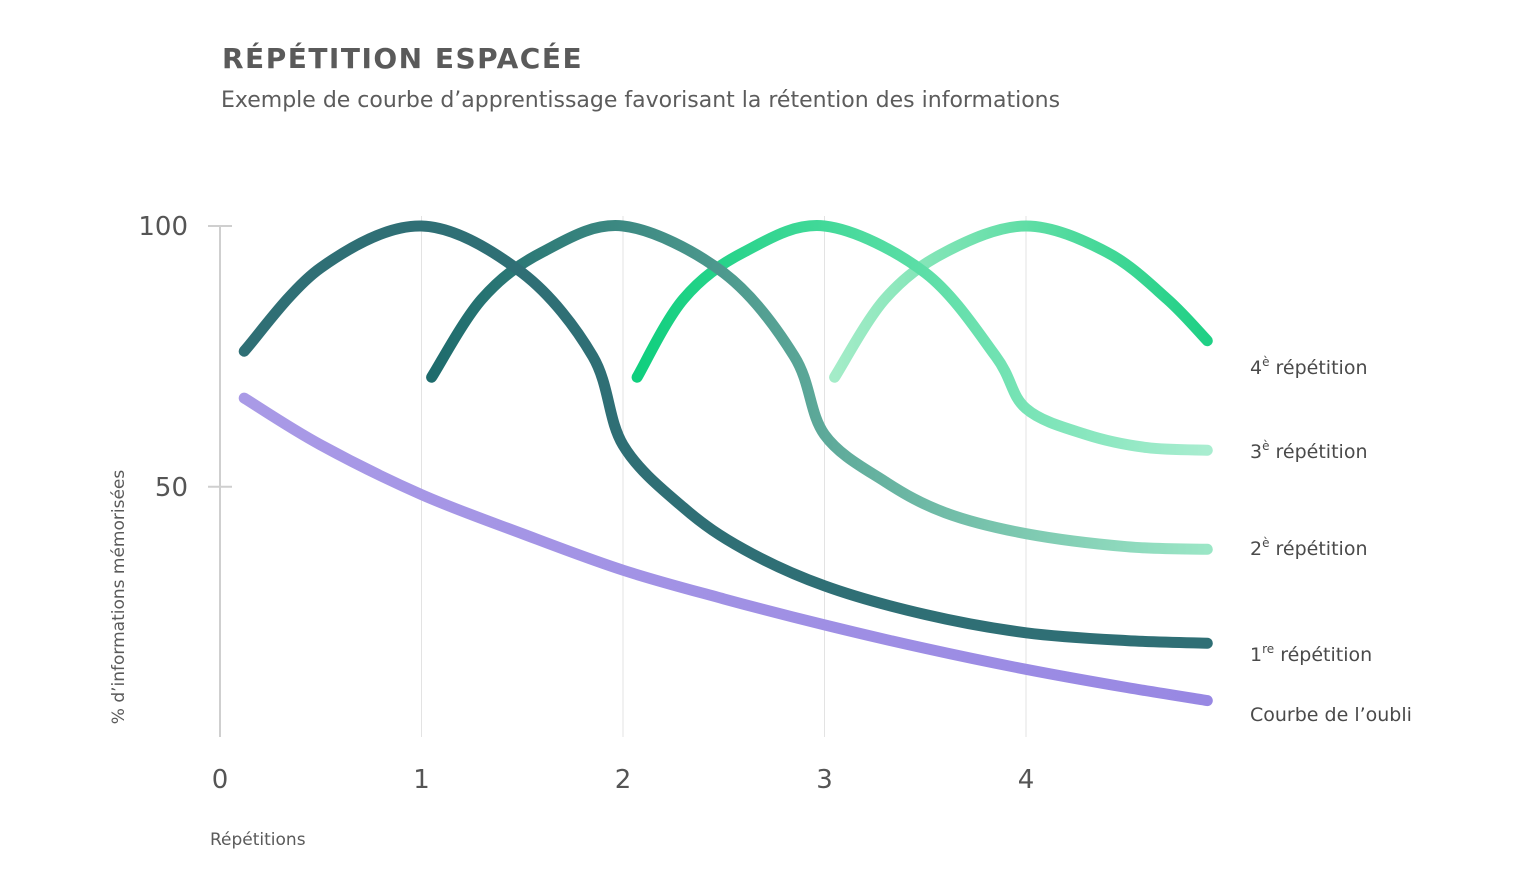 This screenshot has width=1536, height=880. What do you see at coordinates (402, 58) in the screenshot?
I see `chart-title: RÉPÉTITION ESPACÉE` at bounding box center [402, 58].